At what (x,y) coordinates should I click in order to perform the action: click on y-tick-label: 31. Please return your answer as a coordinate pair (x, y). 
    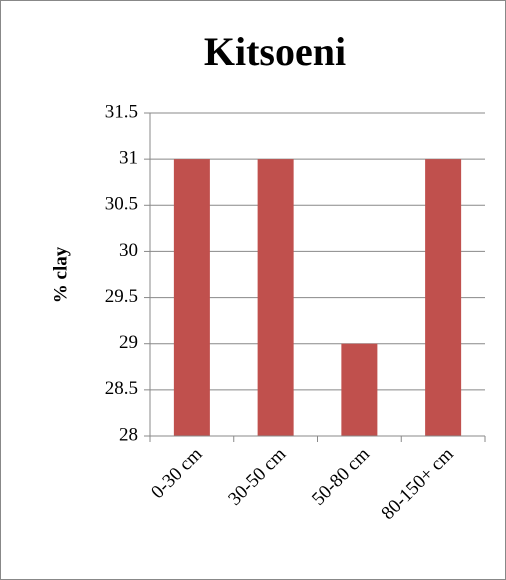
    Looking at the image, I should click on (128, 158).